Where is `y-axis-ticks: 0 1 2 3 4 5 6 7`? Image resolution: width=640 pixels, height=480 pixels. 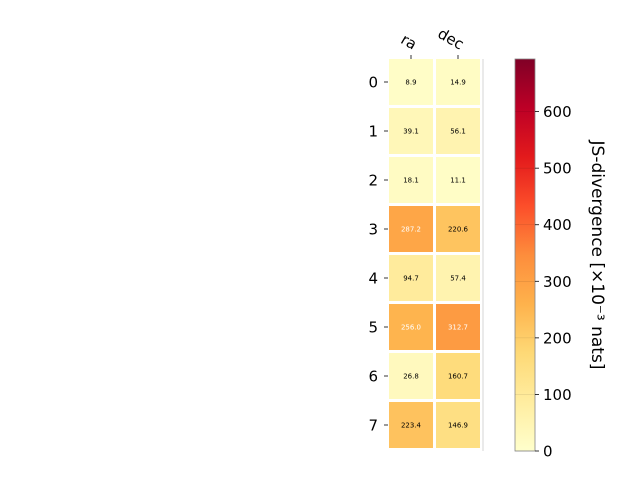
y-axis-ticks: 0 1 2 3 4 5 6 7 is located at coordinates (378, 254).